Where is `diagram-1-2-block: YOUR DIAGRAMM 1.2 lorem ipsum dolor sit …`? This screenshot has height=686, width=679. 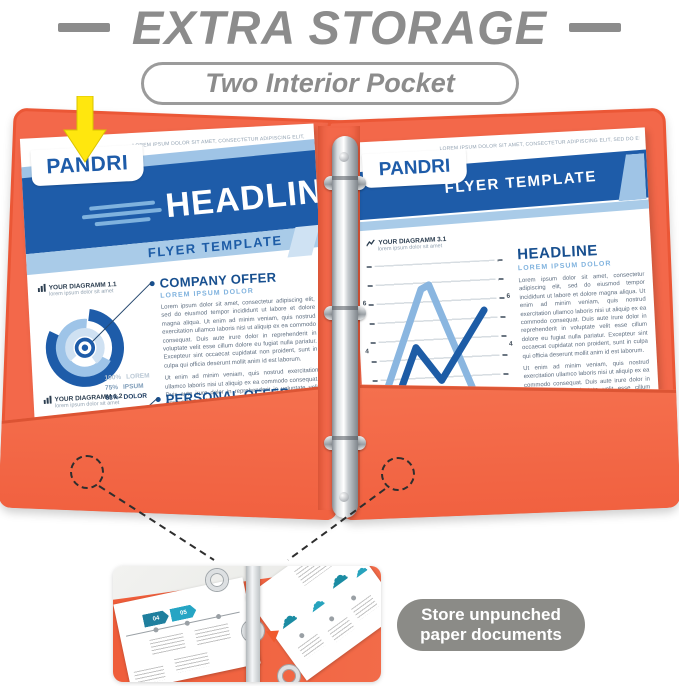
diagram-1-2-block: YOUR DIAGRAMM 1.2 lorem ipsum dolor sit … is located at coordinates (96, 400).